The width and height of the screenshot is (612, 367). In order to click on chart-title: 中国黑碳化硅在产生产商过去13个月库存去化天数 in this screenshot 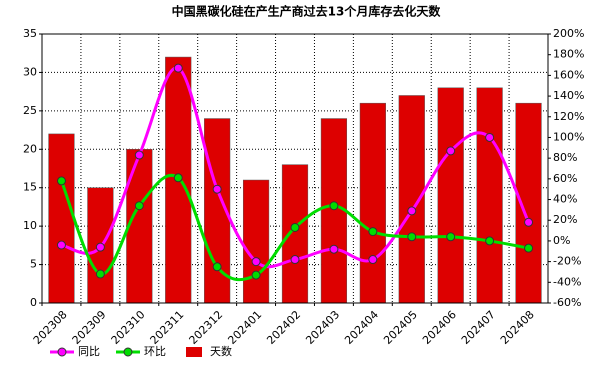, I will do `click(307, 11)`.